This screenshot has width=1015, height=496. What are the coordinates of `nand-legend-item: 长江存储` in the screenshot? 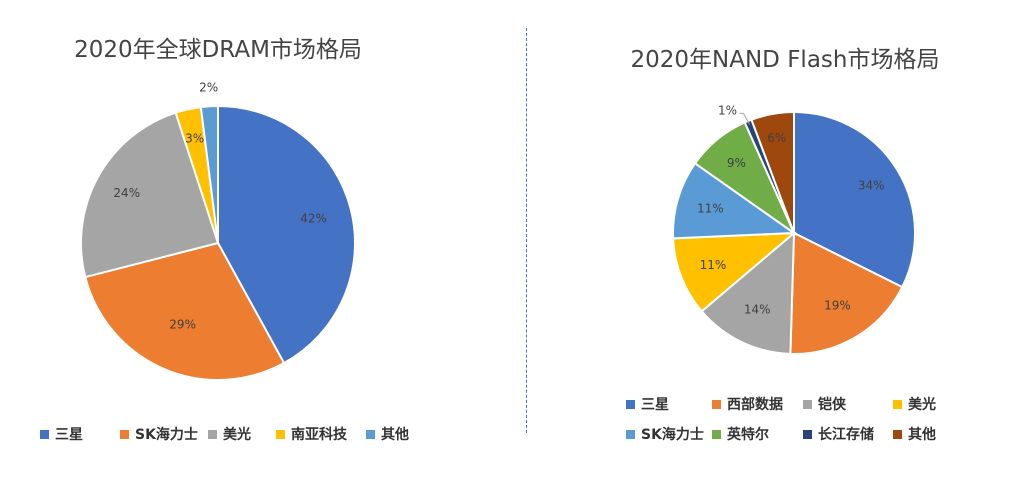 It's located at (838, 434).